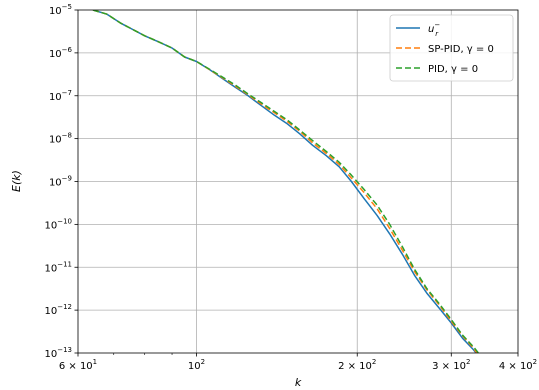  Describe the element at coordinates (58, 310) in the screenshot. I see `y-tick-label: 10⁻¹²` at that location.